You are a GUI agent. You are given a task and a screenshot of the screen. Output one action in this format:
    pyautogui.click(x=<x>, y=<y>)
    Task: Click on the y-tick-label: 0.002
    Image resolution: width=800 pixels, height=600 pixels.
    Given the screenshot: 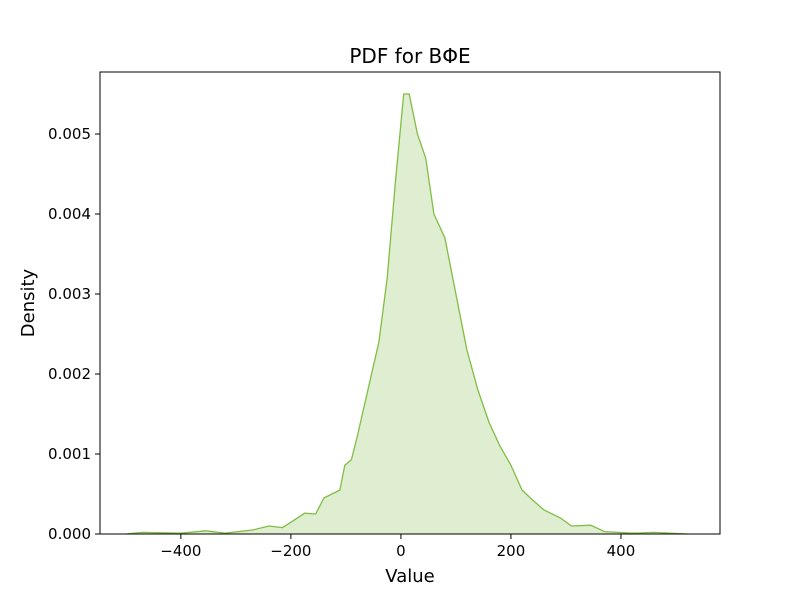 What is the action you would take?
    pyautogui.click(x=69, y=374)
    